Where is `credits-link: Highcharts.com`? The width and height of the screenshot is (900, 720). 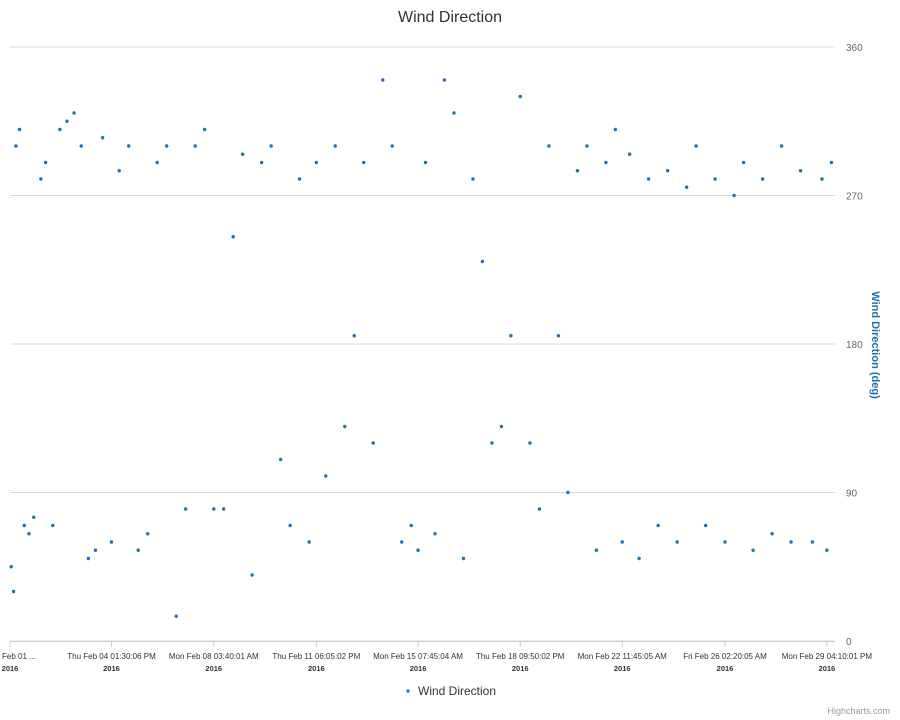
credits-link: Highcharts.com is located at coordinates (858, 711).